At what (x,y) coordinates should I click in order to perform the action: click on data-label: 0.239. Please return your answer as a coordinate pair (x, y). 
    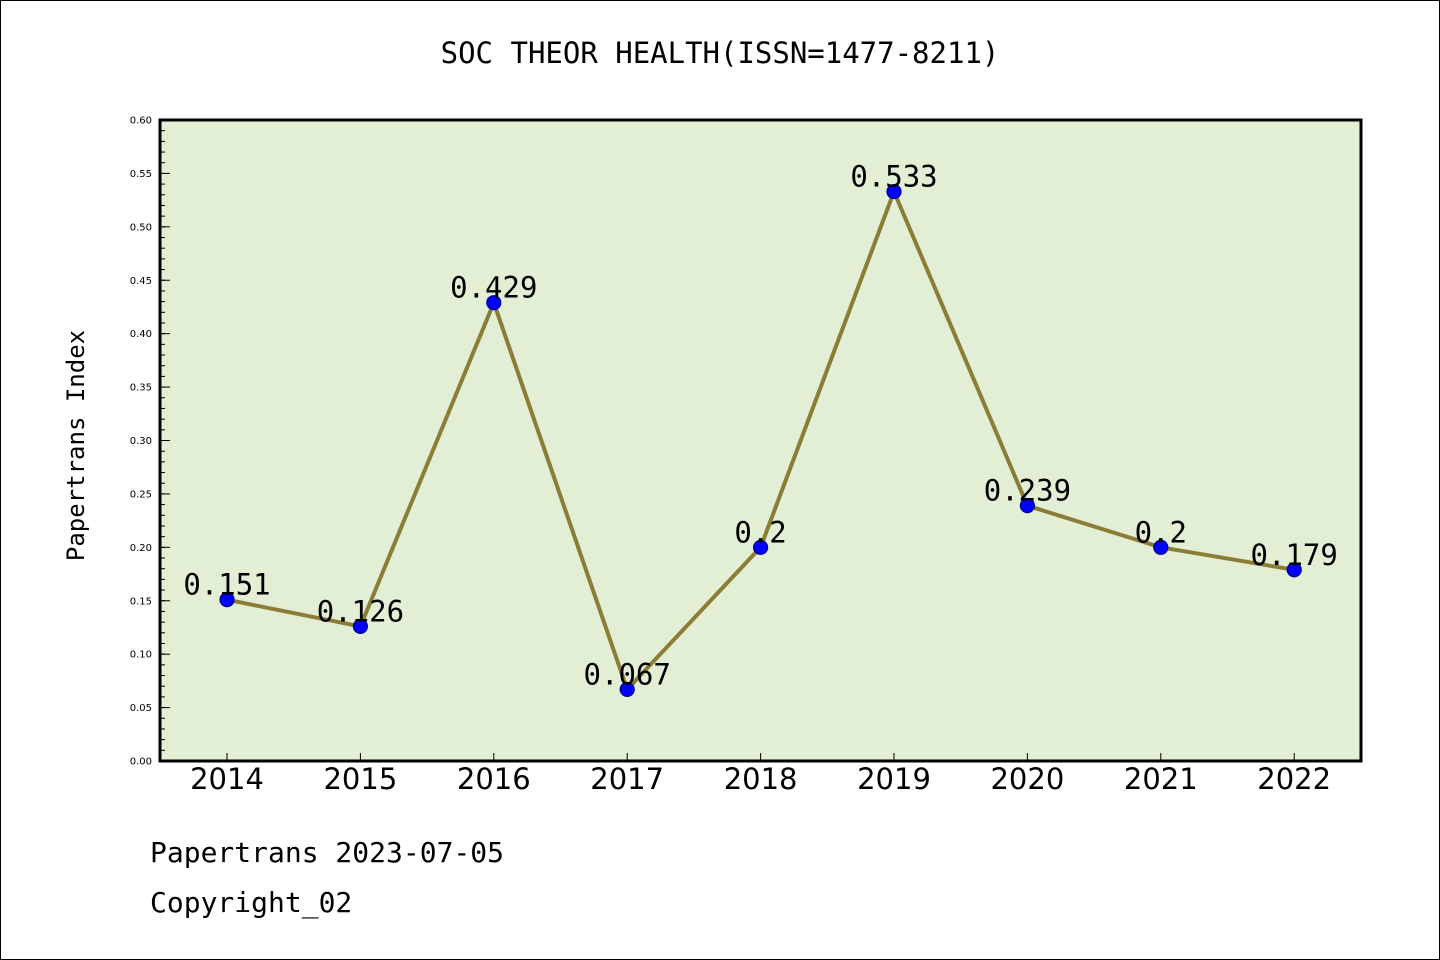
    Looking at the image, I should click on (1027, 491).